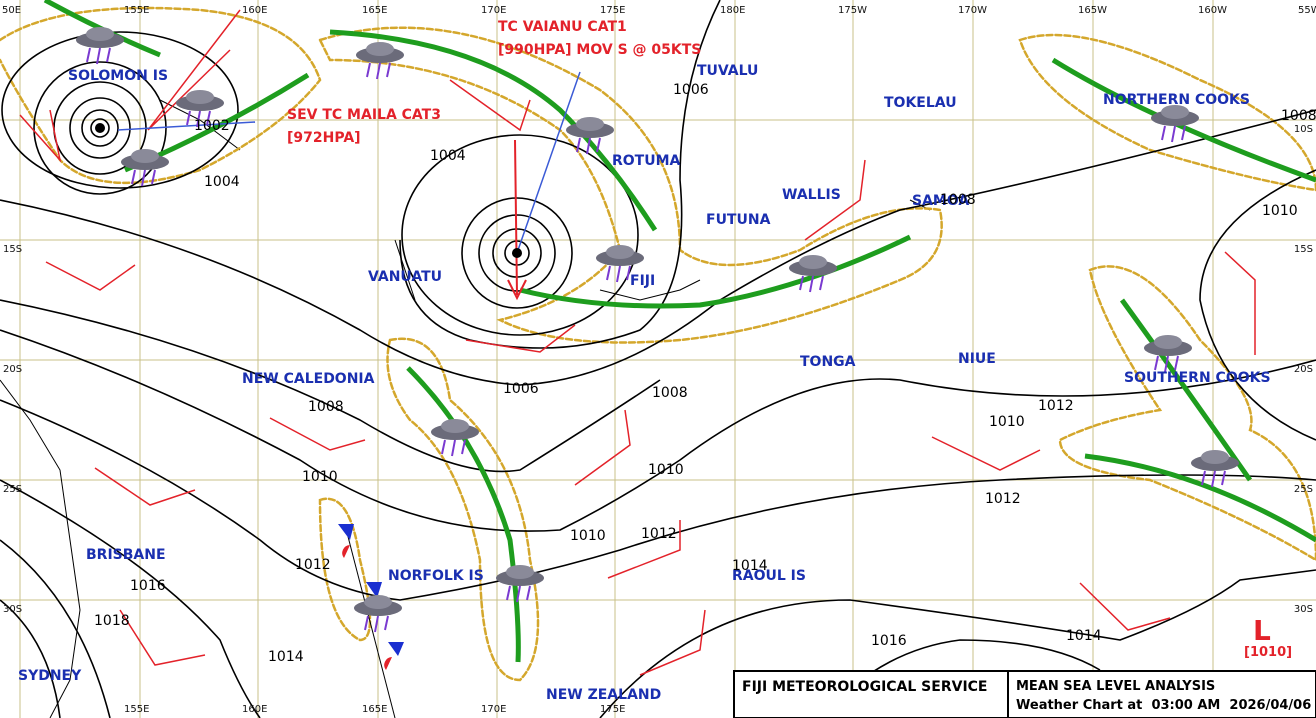  I want to click on place-label: TOKELAU, so click(920, 103).